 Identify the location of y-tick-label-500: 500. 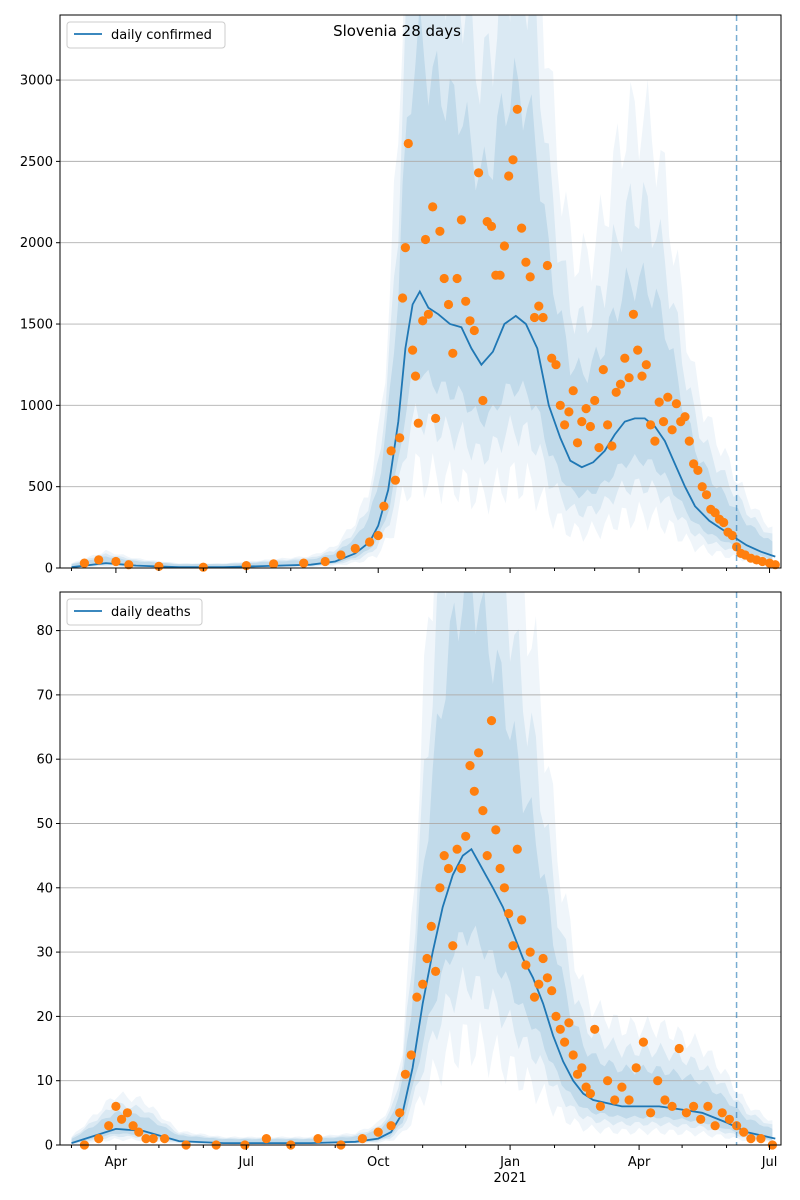
(40, 487).